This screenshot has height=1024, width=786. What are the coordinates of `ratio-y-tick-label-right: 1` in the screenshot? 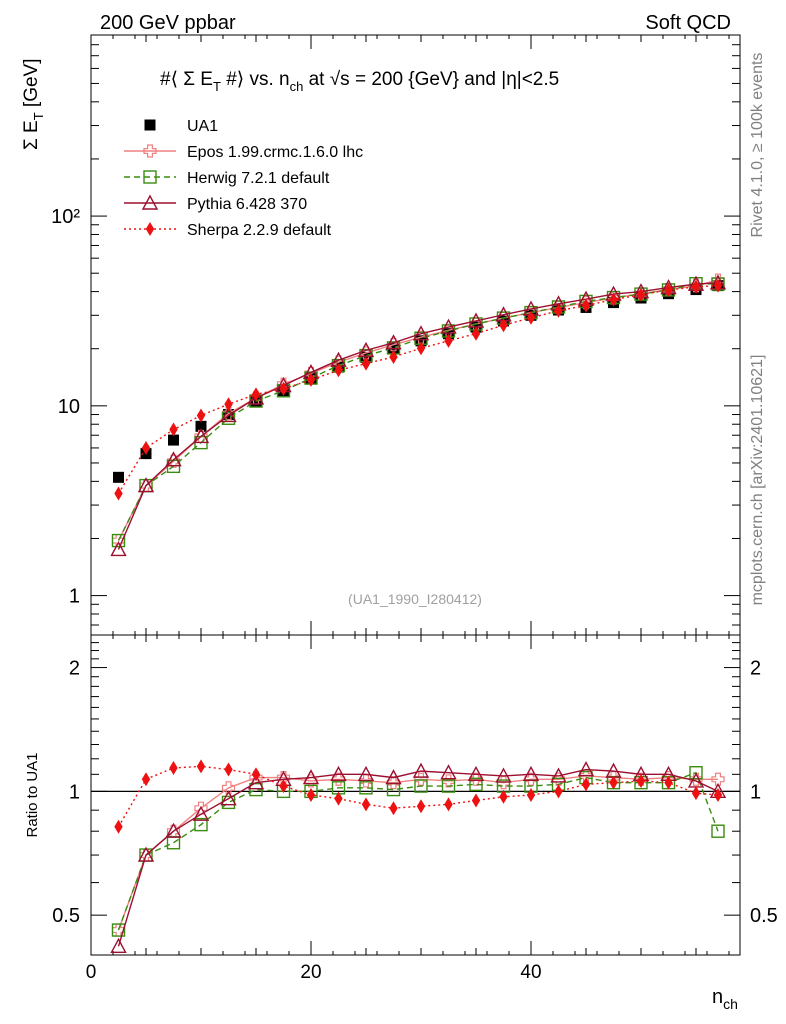 It's located at (755, 792).